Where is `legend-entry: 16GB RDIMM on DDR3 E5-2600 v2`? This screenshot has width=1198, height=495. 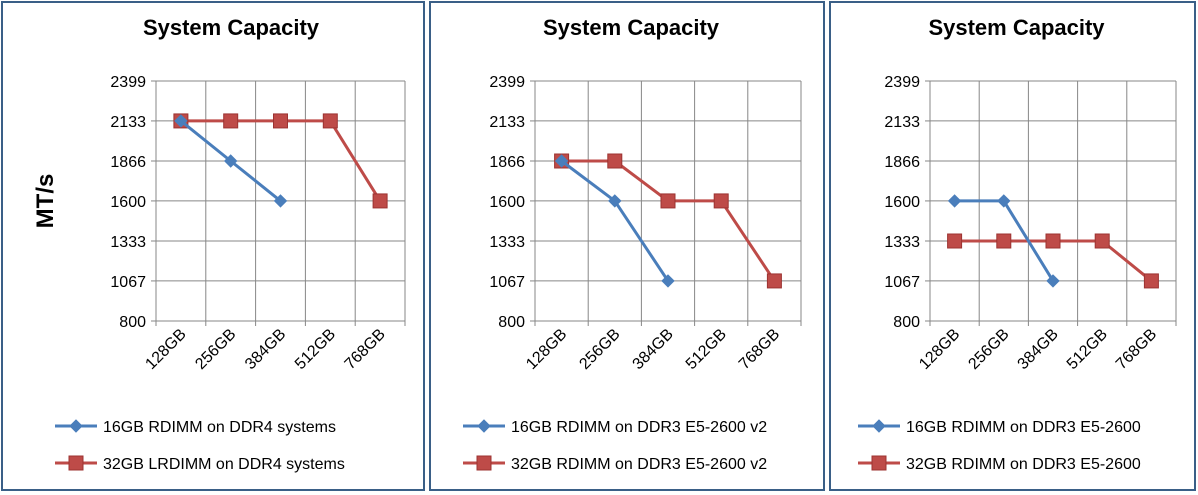
legend-entry: 16GB RDIMM on DDR3 E5-2600 v2 is located at coordinates (639, 427).